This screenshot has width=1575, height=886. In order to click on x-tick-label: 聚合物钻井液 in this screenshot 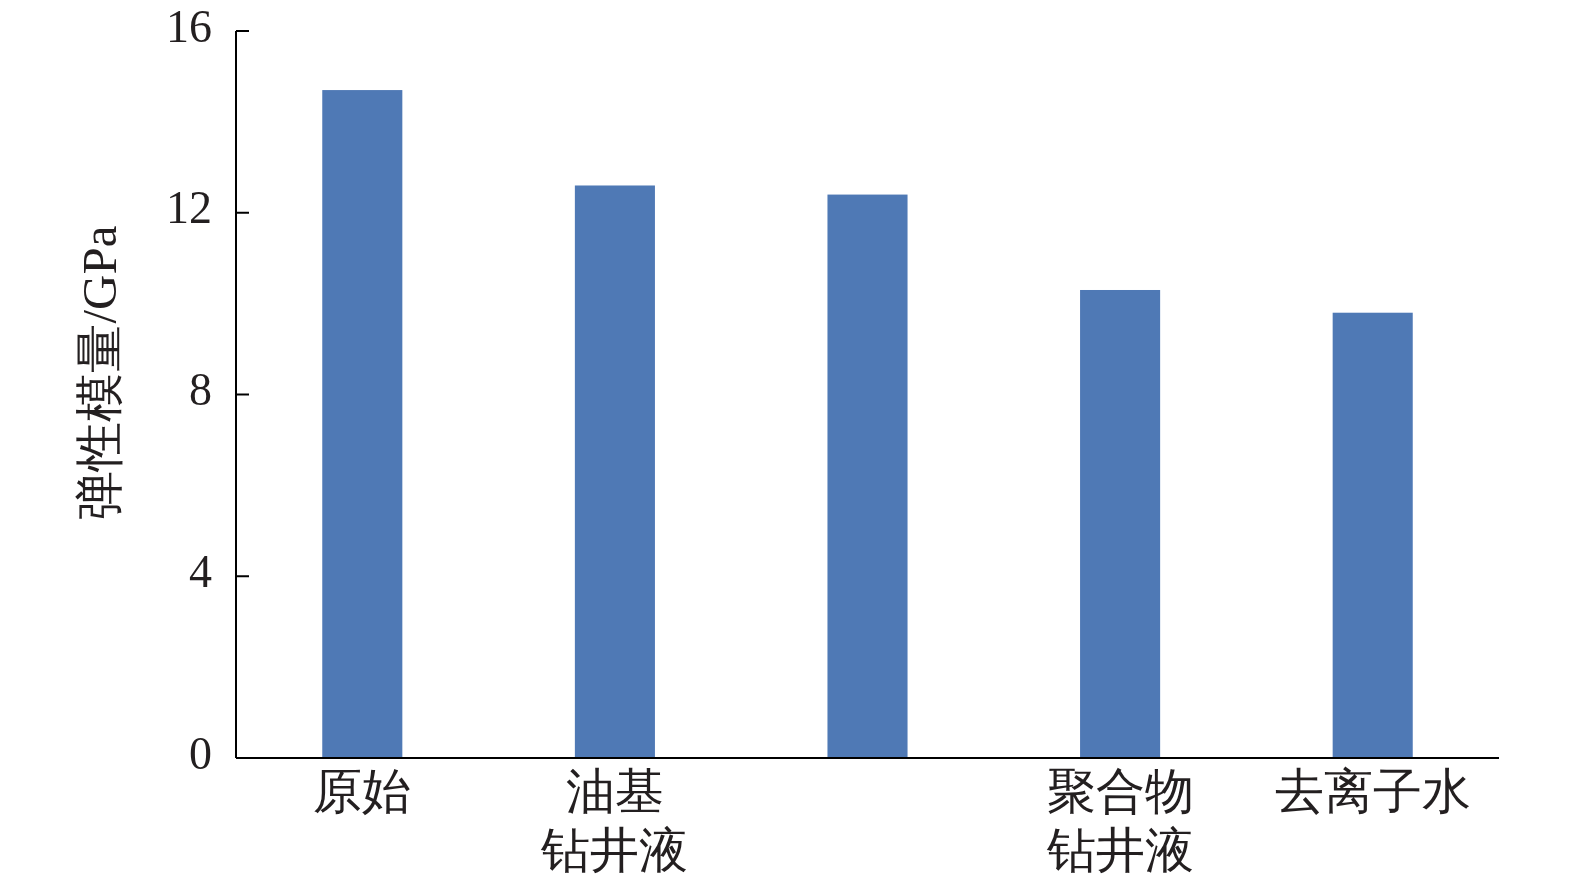, I will do `click(1119, 821)`.